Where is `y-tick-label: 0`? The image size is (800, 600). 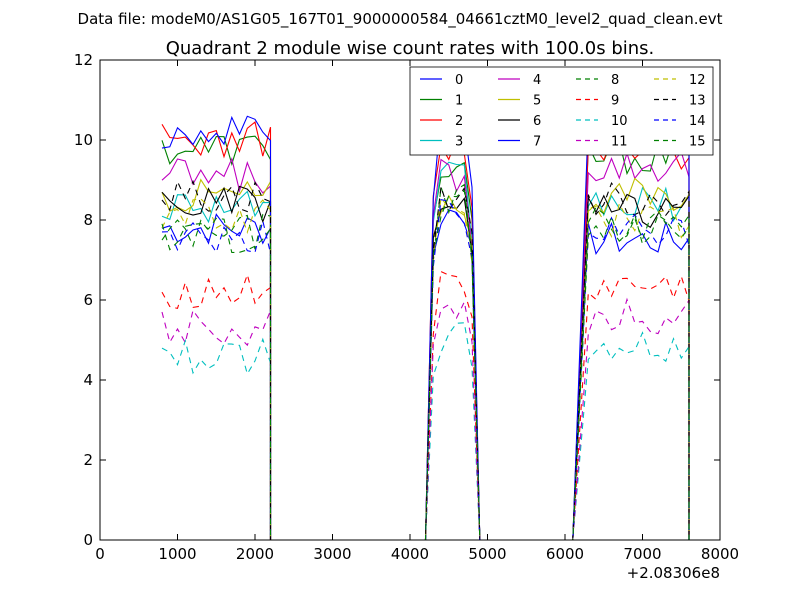
y-tick-label: 0 is located at coordinates (88, 540).